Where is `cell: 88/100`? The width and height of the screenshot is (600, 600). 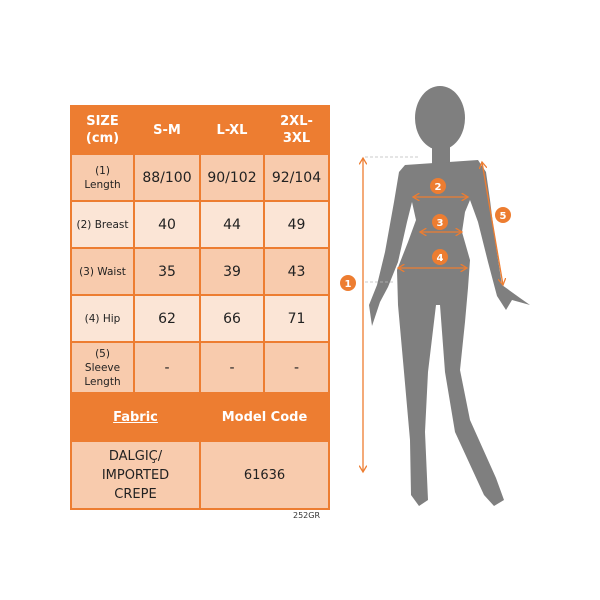
cell: 88/100 is located at coordinates (167, 177).